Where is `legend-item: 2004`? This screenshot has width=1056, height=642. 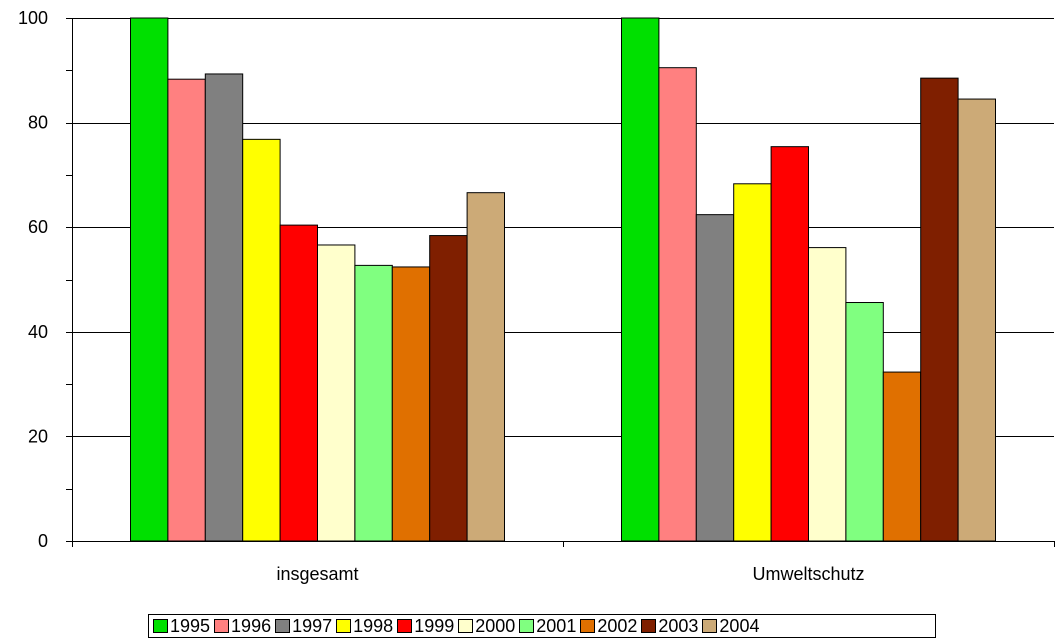
legend-item: 2004 is located at coordinates (730, 626).